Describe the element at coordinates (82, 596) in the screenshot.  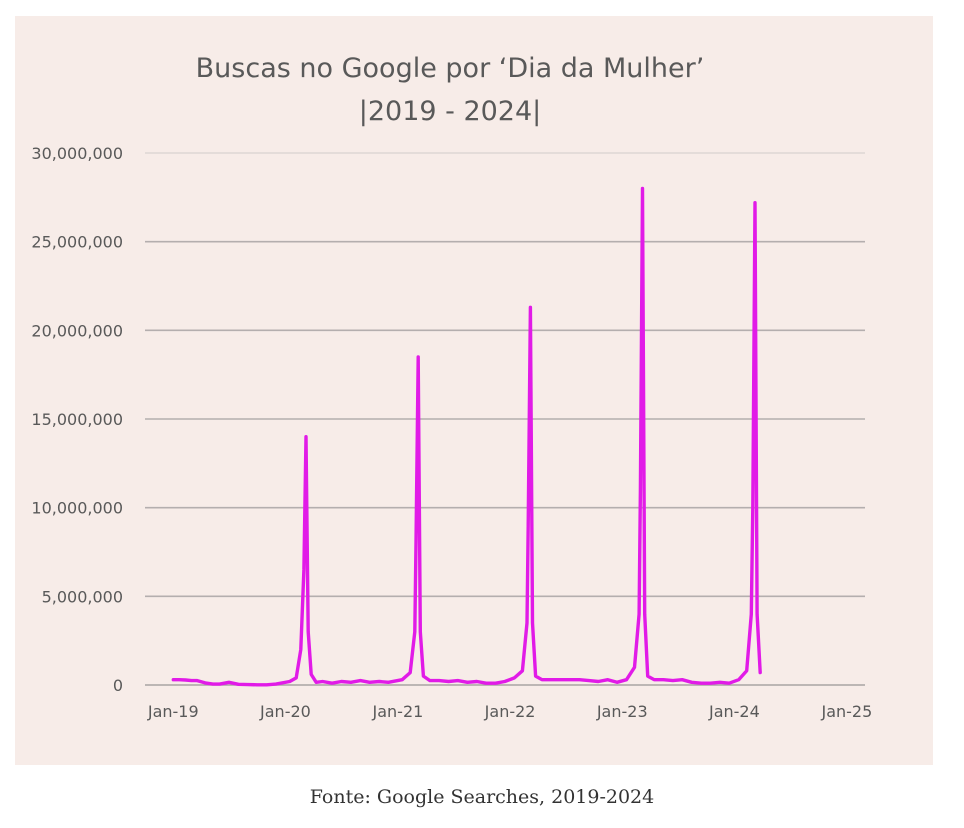
I see `y-tick-label: 5,000,000` at that location.